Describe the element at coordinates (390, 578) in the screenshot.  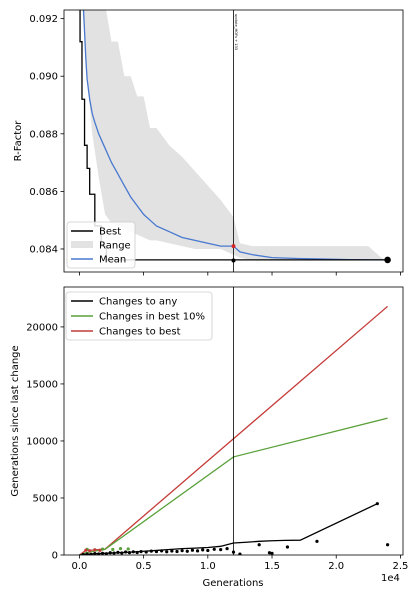
I see `x-offset-label: 1e4` at that location.